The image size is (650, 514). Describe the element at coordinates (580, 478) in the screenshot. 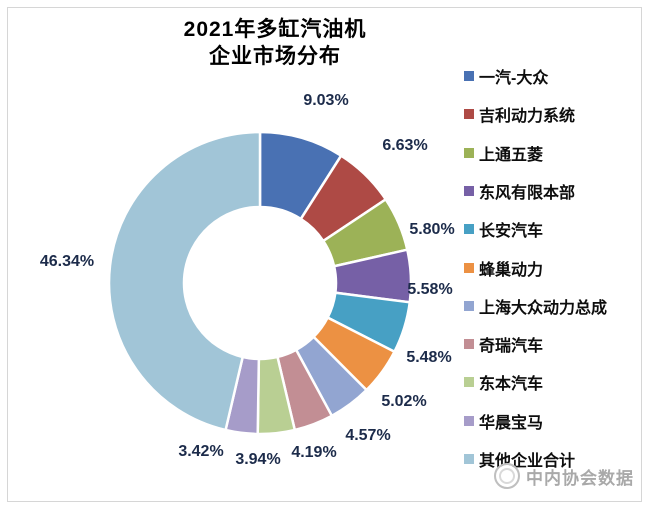

I see `watermark-text: 中内协会数据` at that location.